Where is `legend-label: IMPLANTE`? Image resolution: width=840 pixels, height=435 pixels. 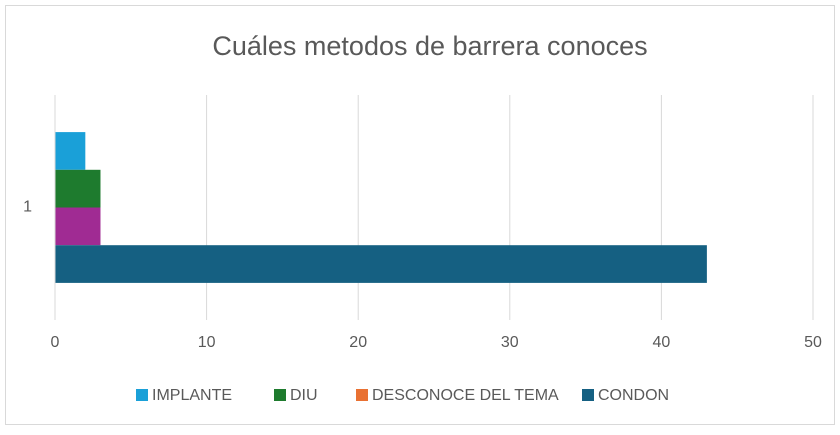
legend-label: IMPLANTE is located at coordinates (192, 395).